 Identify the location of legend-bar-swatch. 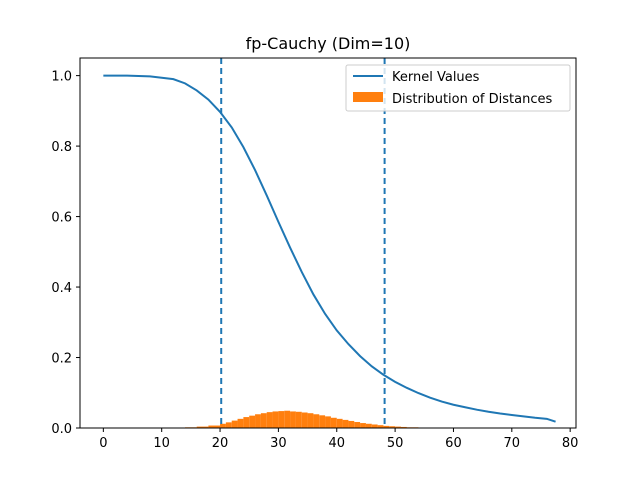
(368, 97).